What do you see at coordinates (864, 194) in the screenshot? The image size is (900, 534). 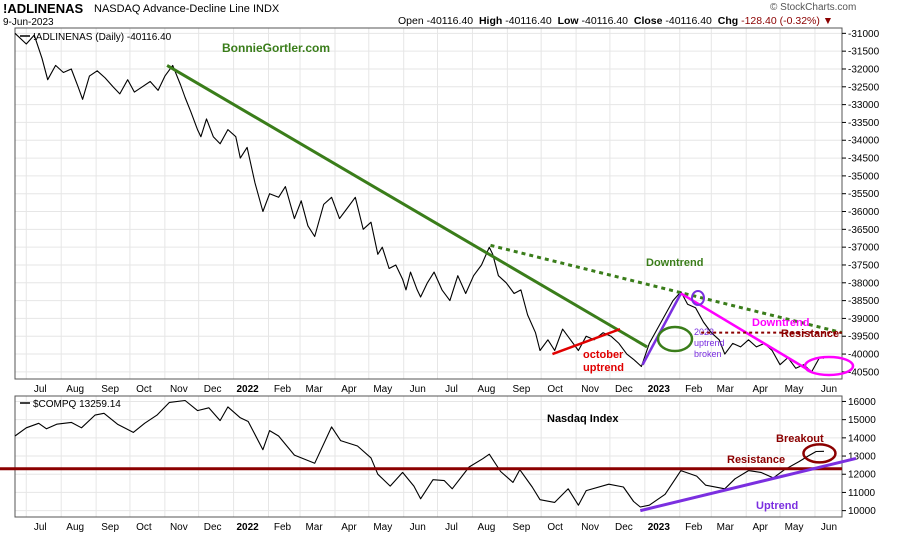 I see `y-tick-label: -35500` at bounding box center [864, 194].